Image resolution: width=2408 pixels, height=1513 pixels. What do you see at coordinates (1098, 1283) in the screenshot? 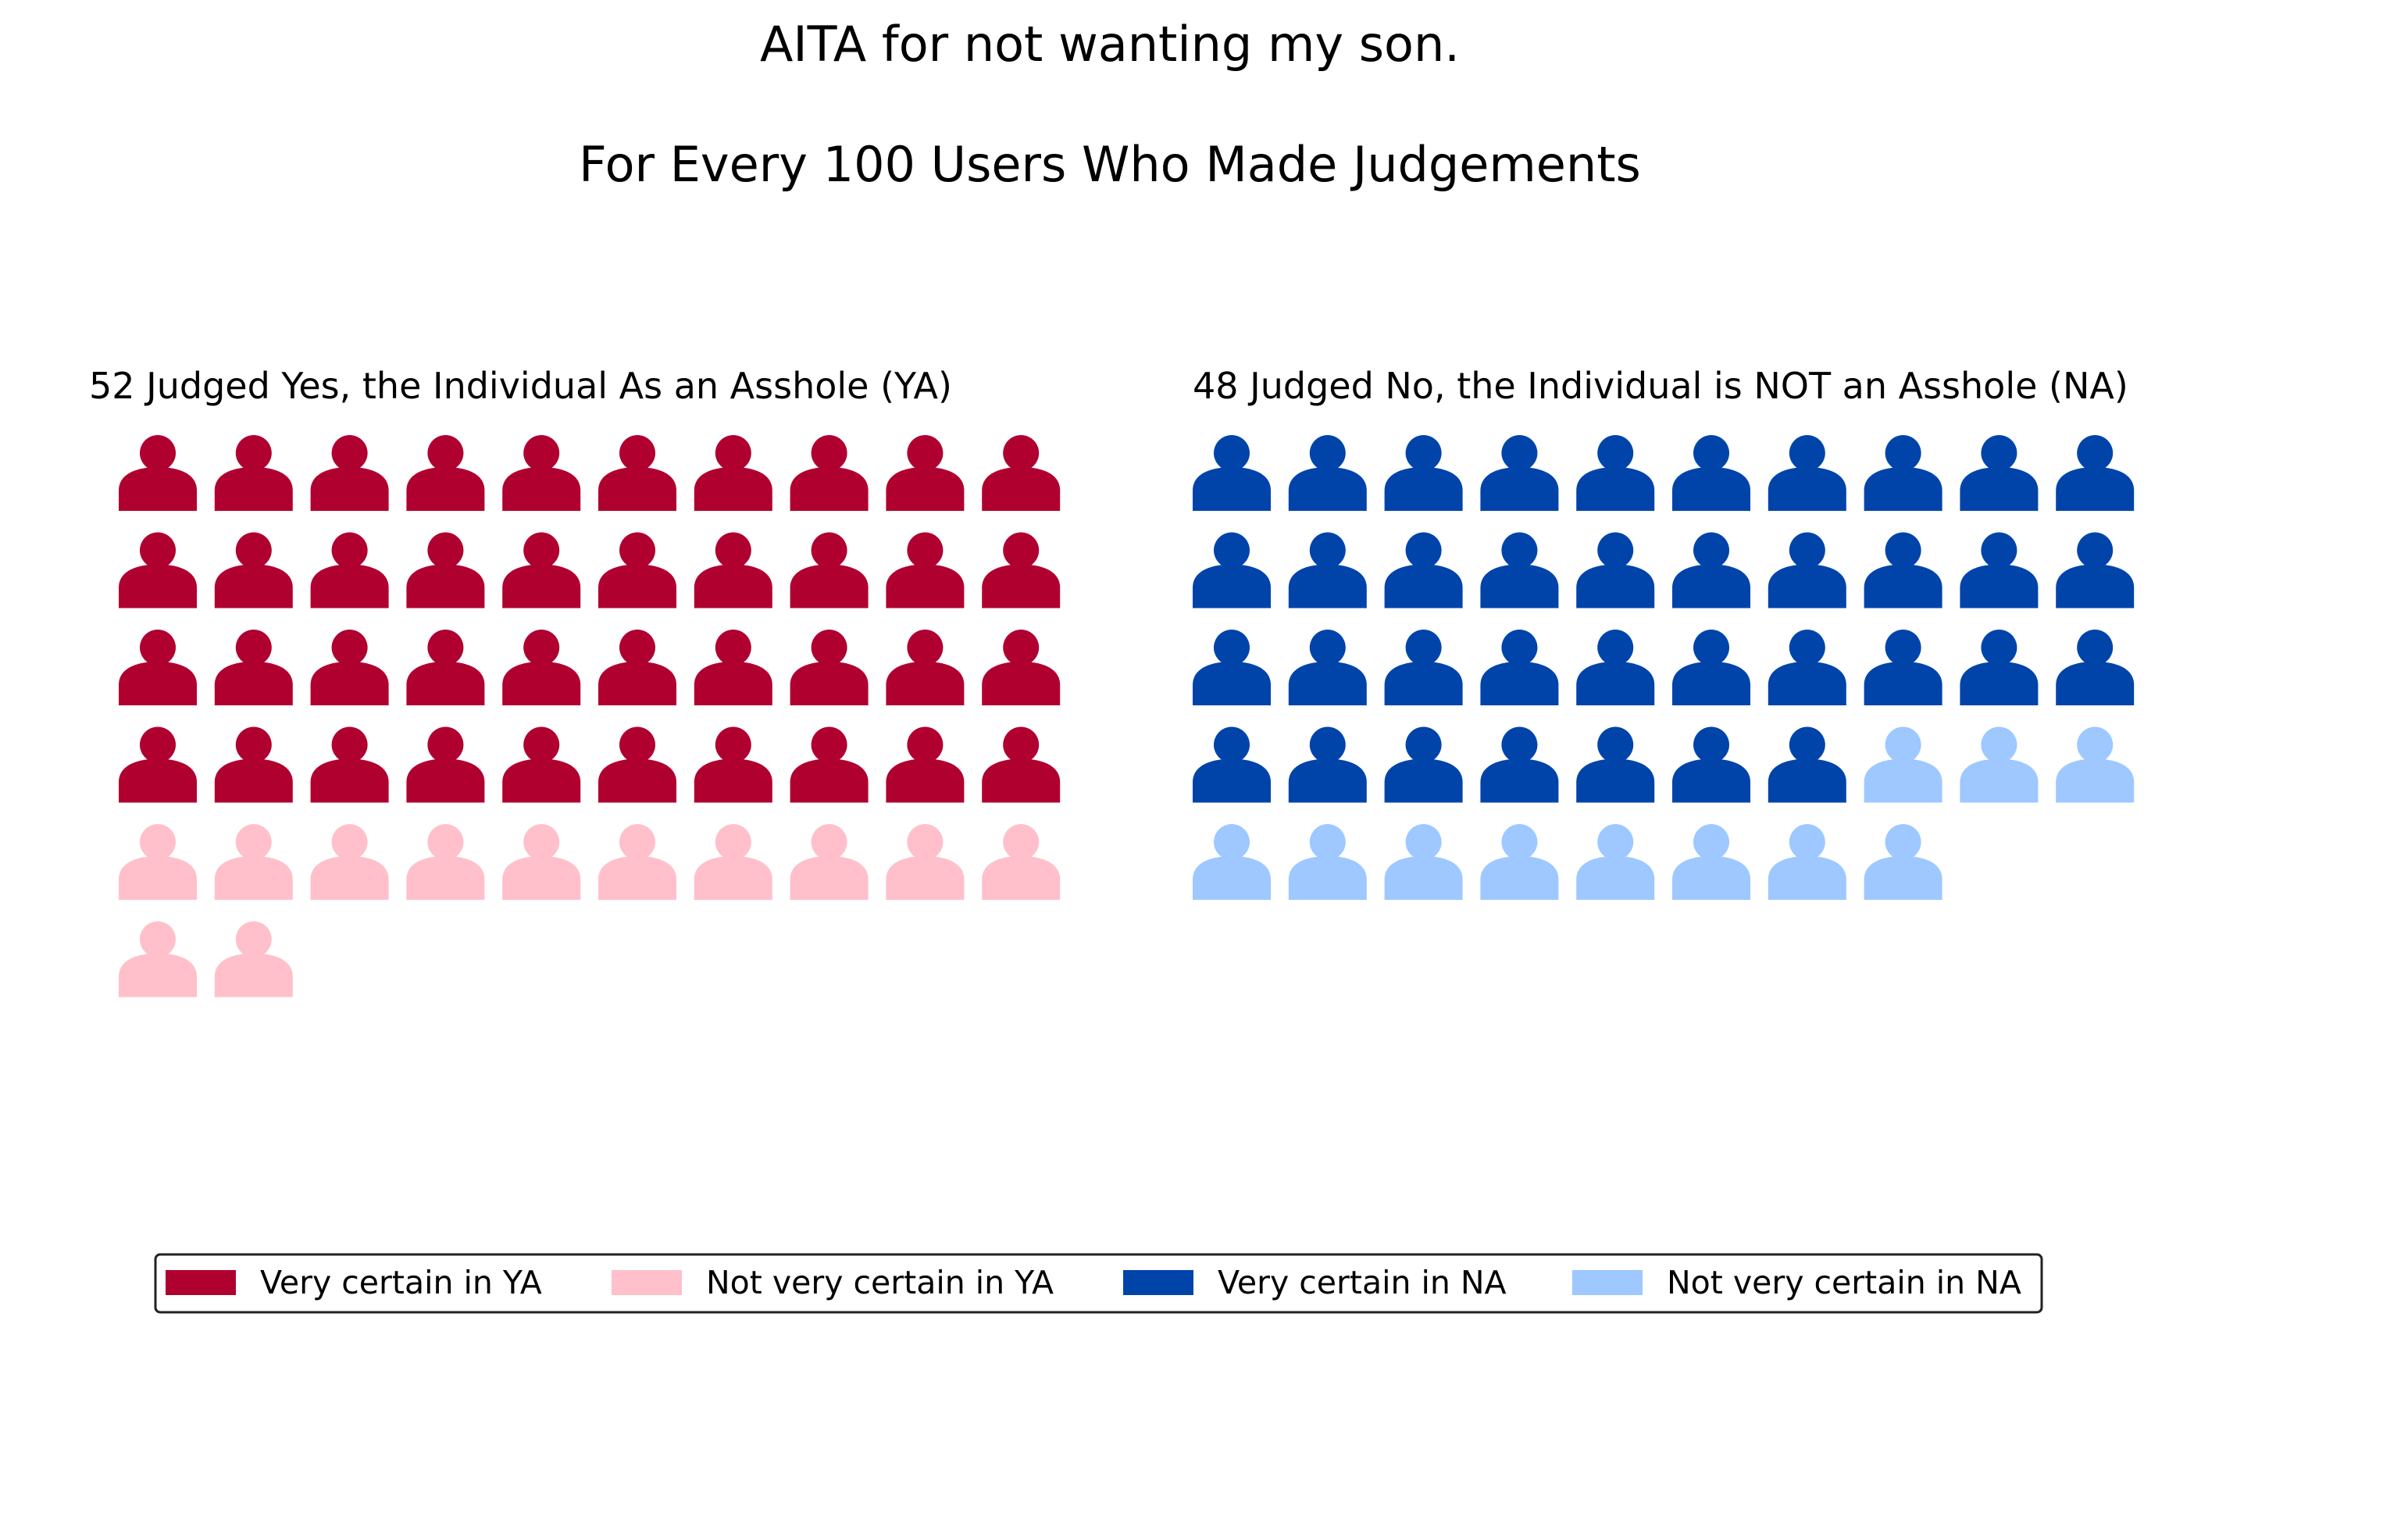
I see `legend-frame` at bounding box center [1098, 1283].